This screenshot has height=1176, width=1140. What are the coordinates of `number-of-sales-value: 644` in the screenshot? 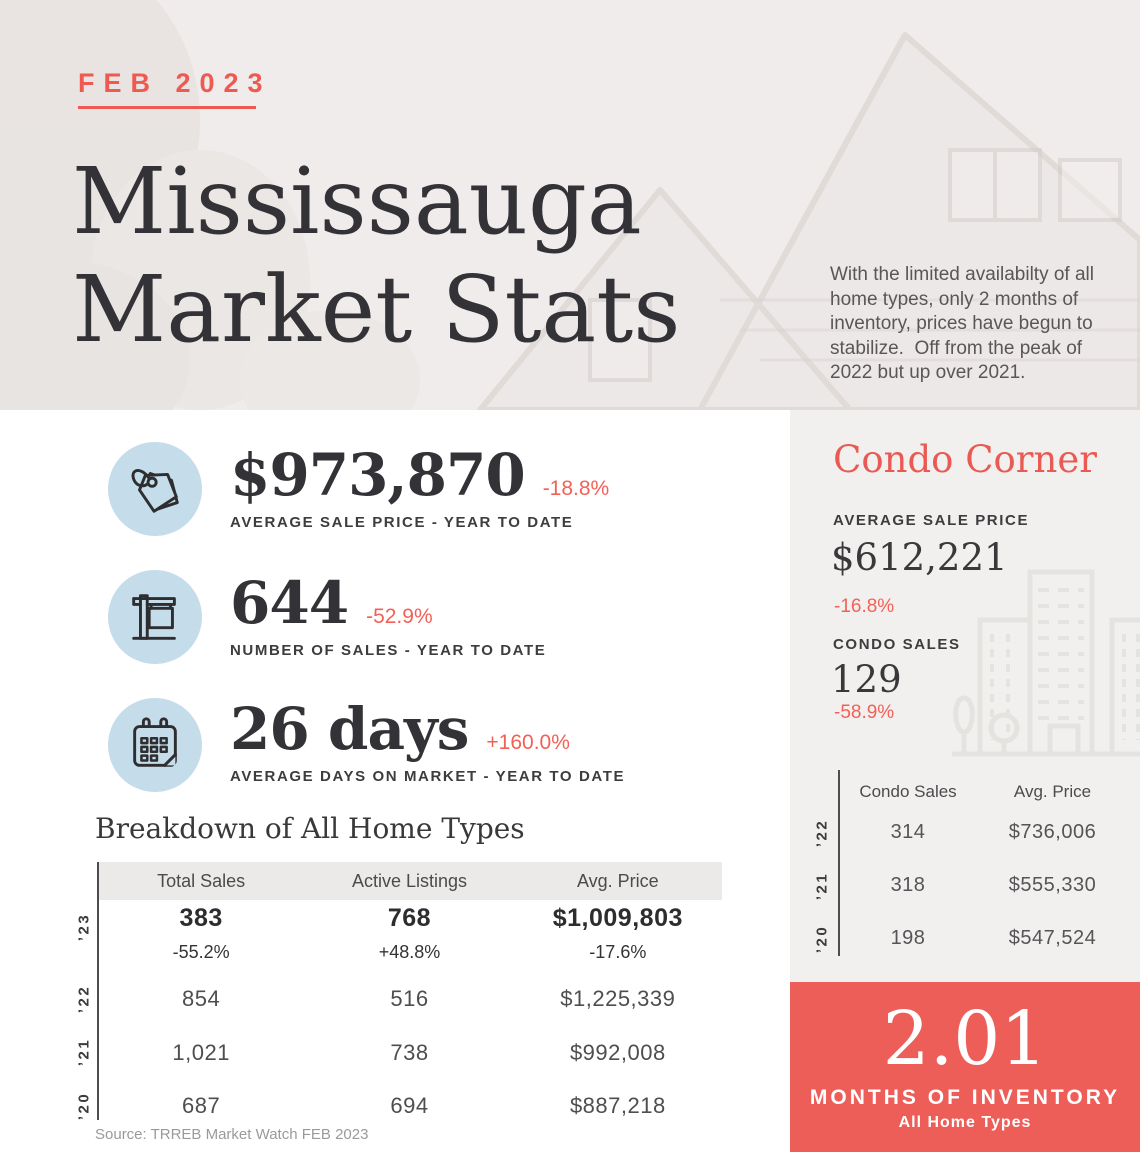 It's located at (289, 603).